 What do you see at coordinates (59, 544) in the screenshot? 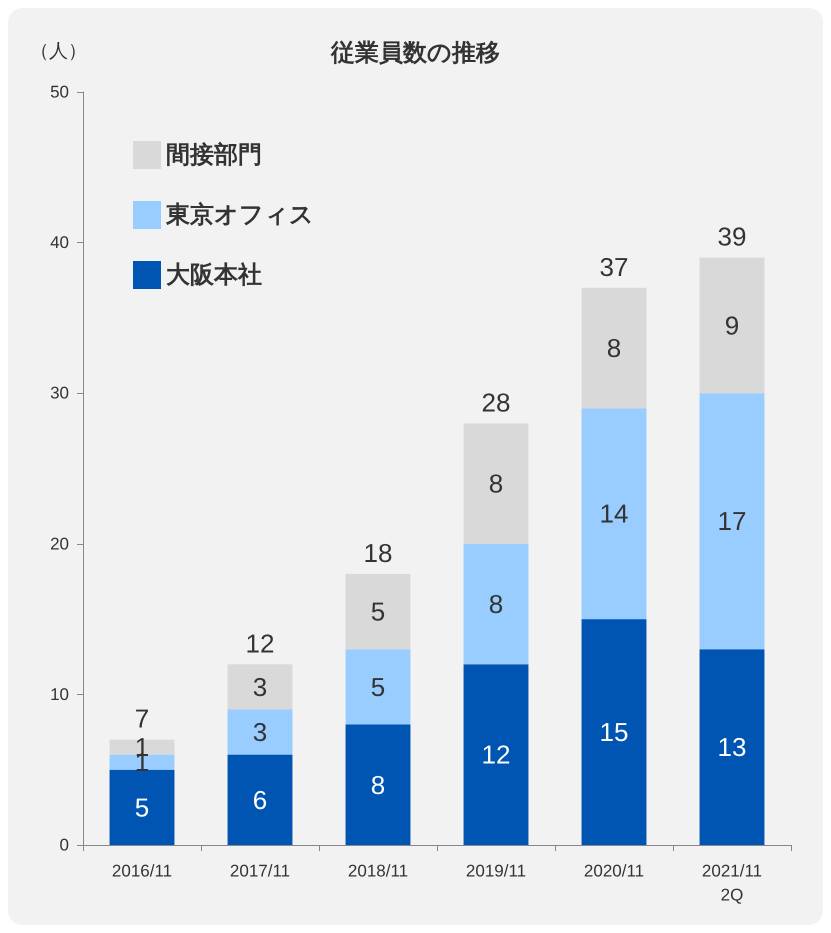
I see `y-tick-label: 20` at bounding box center [59, 544].